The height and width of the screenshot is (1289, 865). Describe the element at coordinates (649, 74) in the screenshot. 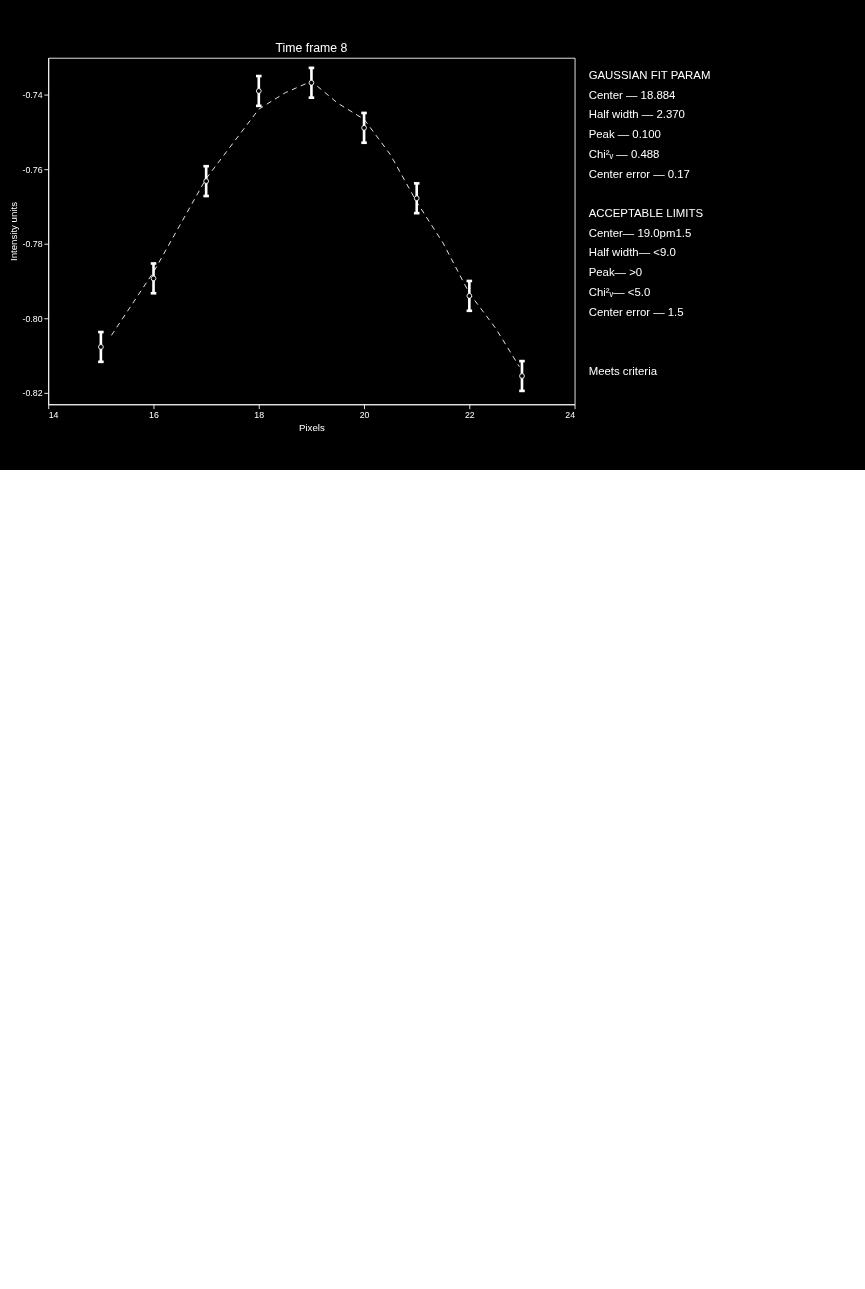

I see `text: GAUSSIAN FIT PARAM` at that location.